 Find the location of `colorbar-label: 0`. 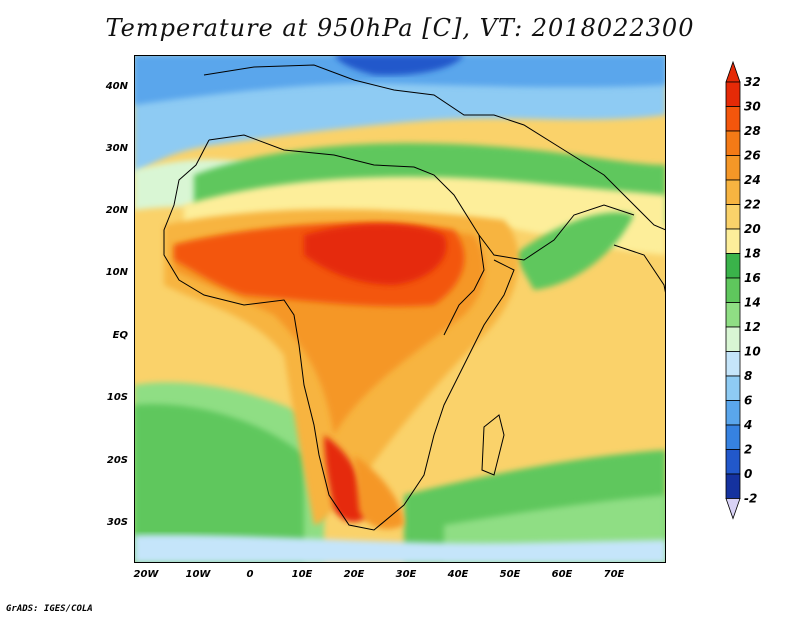

colorbar-label: 0 is located at coordinates (748, 474).